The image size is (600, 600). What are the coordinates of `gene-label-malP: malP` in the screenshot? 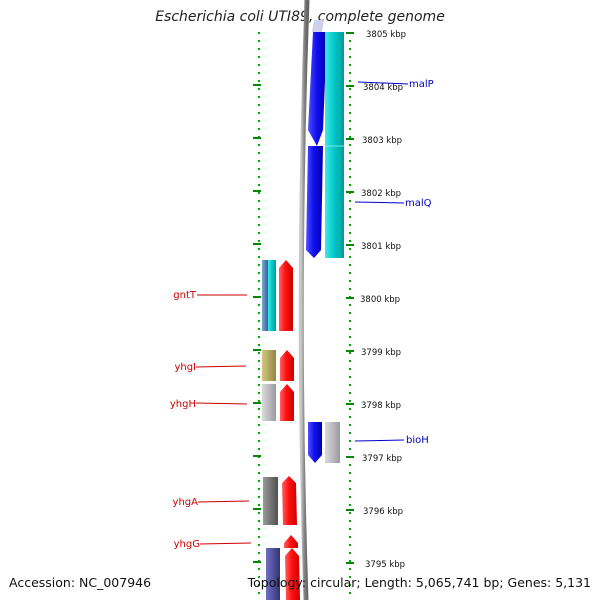 It's located at (421, 84).